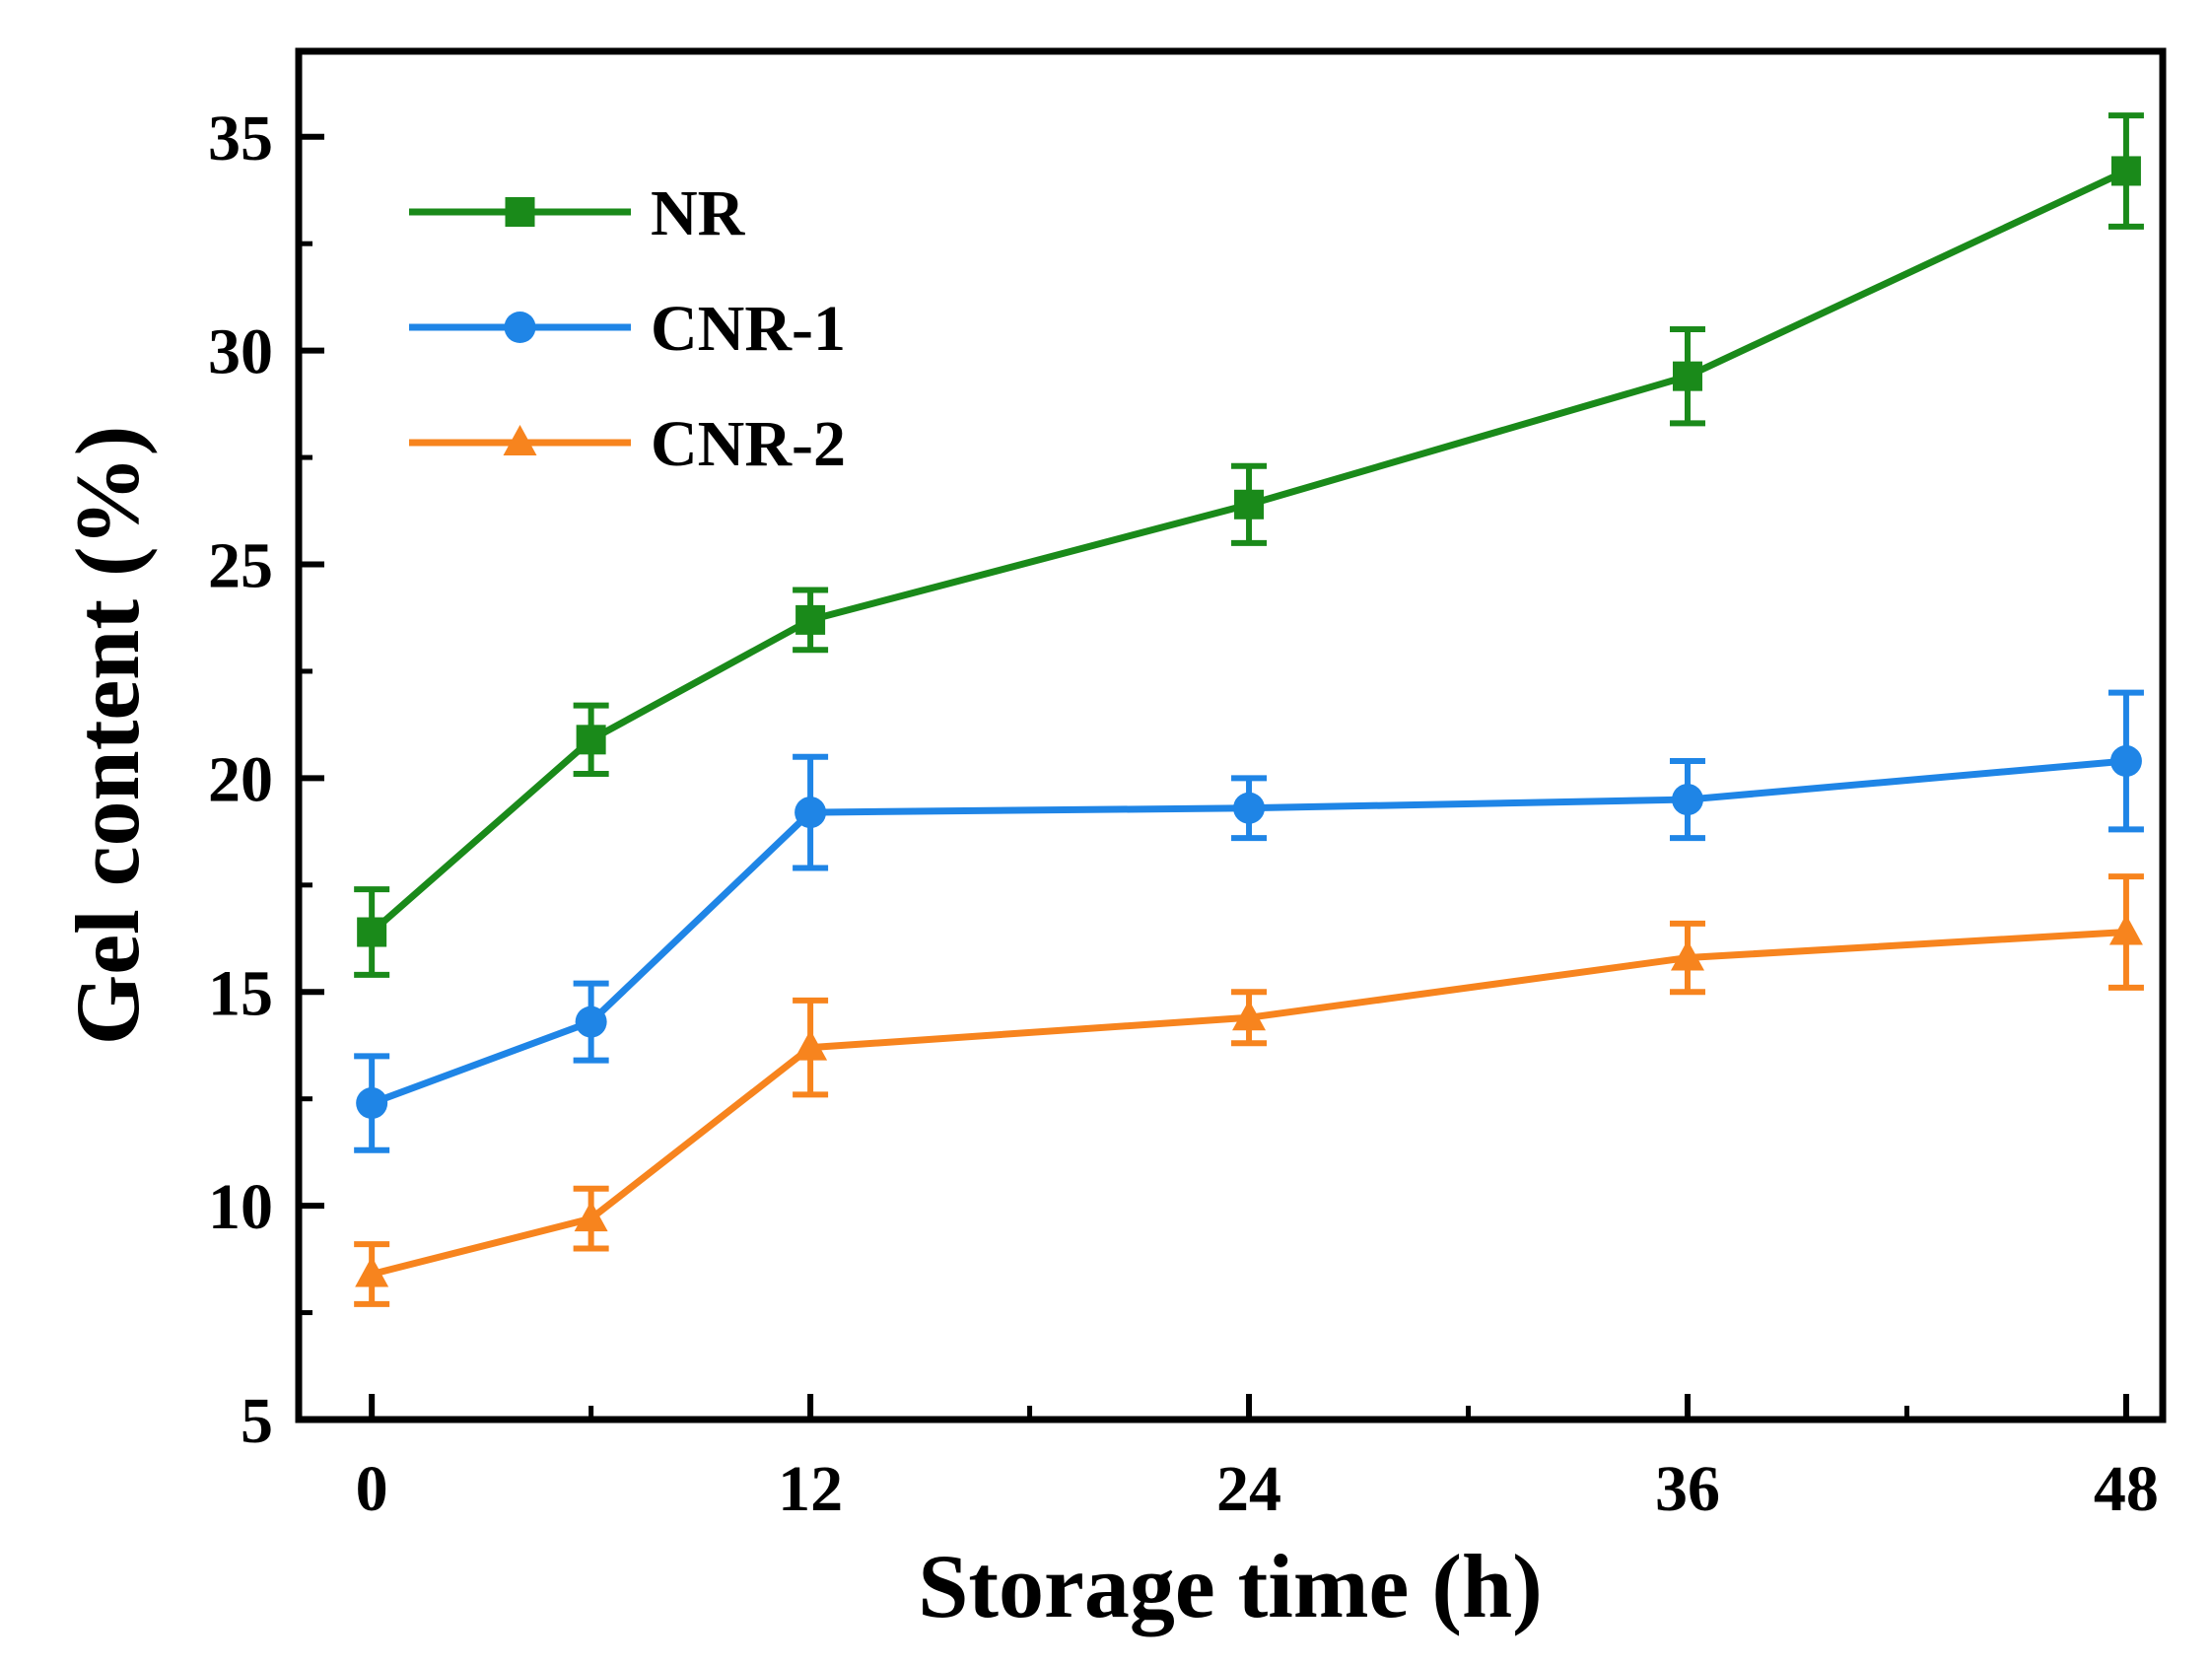 The height and width of the screenshot is (1665, 2212). Describe the element at coordinates (372, 1489) in the screenshot. I see `x-tick-label: 0` at that location.